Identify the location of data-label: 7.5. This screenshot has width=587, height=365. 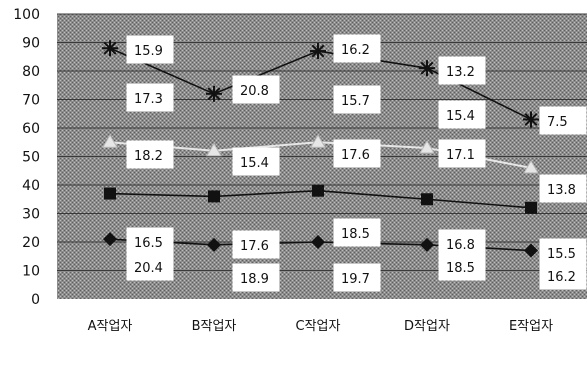
(557, 122).